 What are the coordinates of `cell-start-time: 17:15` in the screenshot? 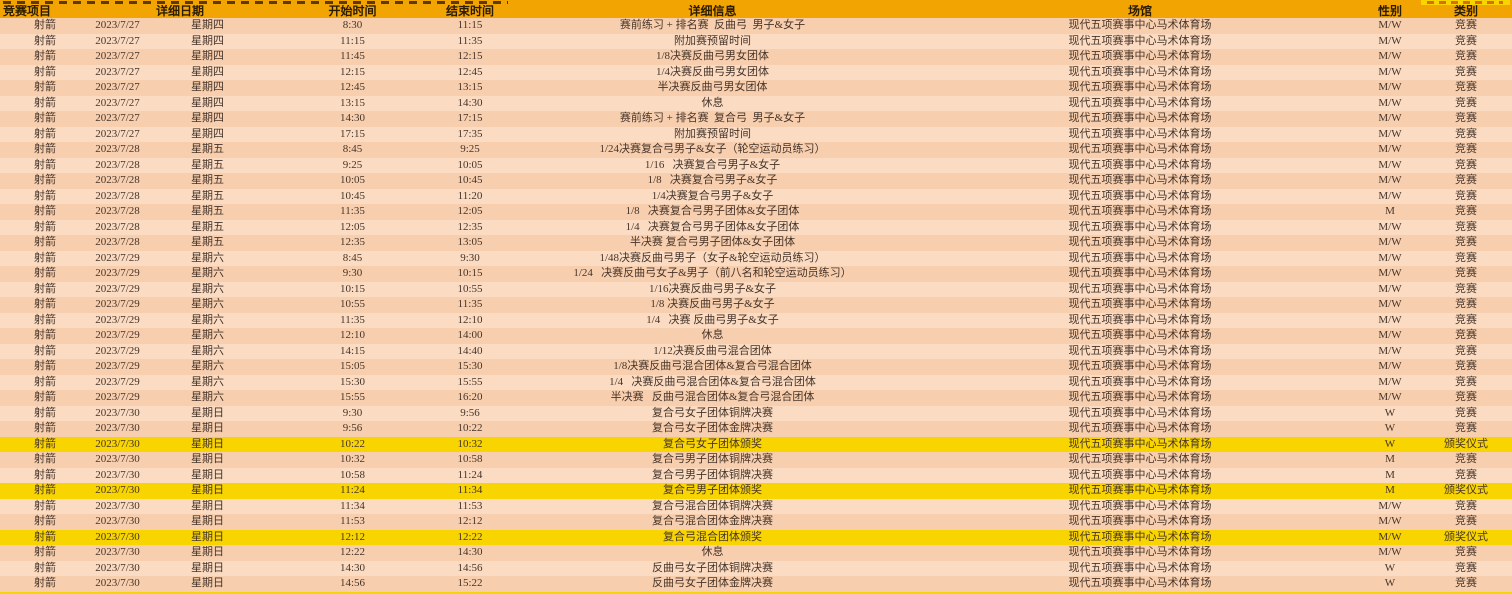 It's located at (352, 133).